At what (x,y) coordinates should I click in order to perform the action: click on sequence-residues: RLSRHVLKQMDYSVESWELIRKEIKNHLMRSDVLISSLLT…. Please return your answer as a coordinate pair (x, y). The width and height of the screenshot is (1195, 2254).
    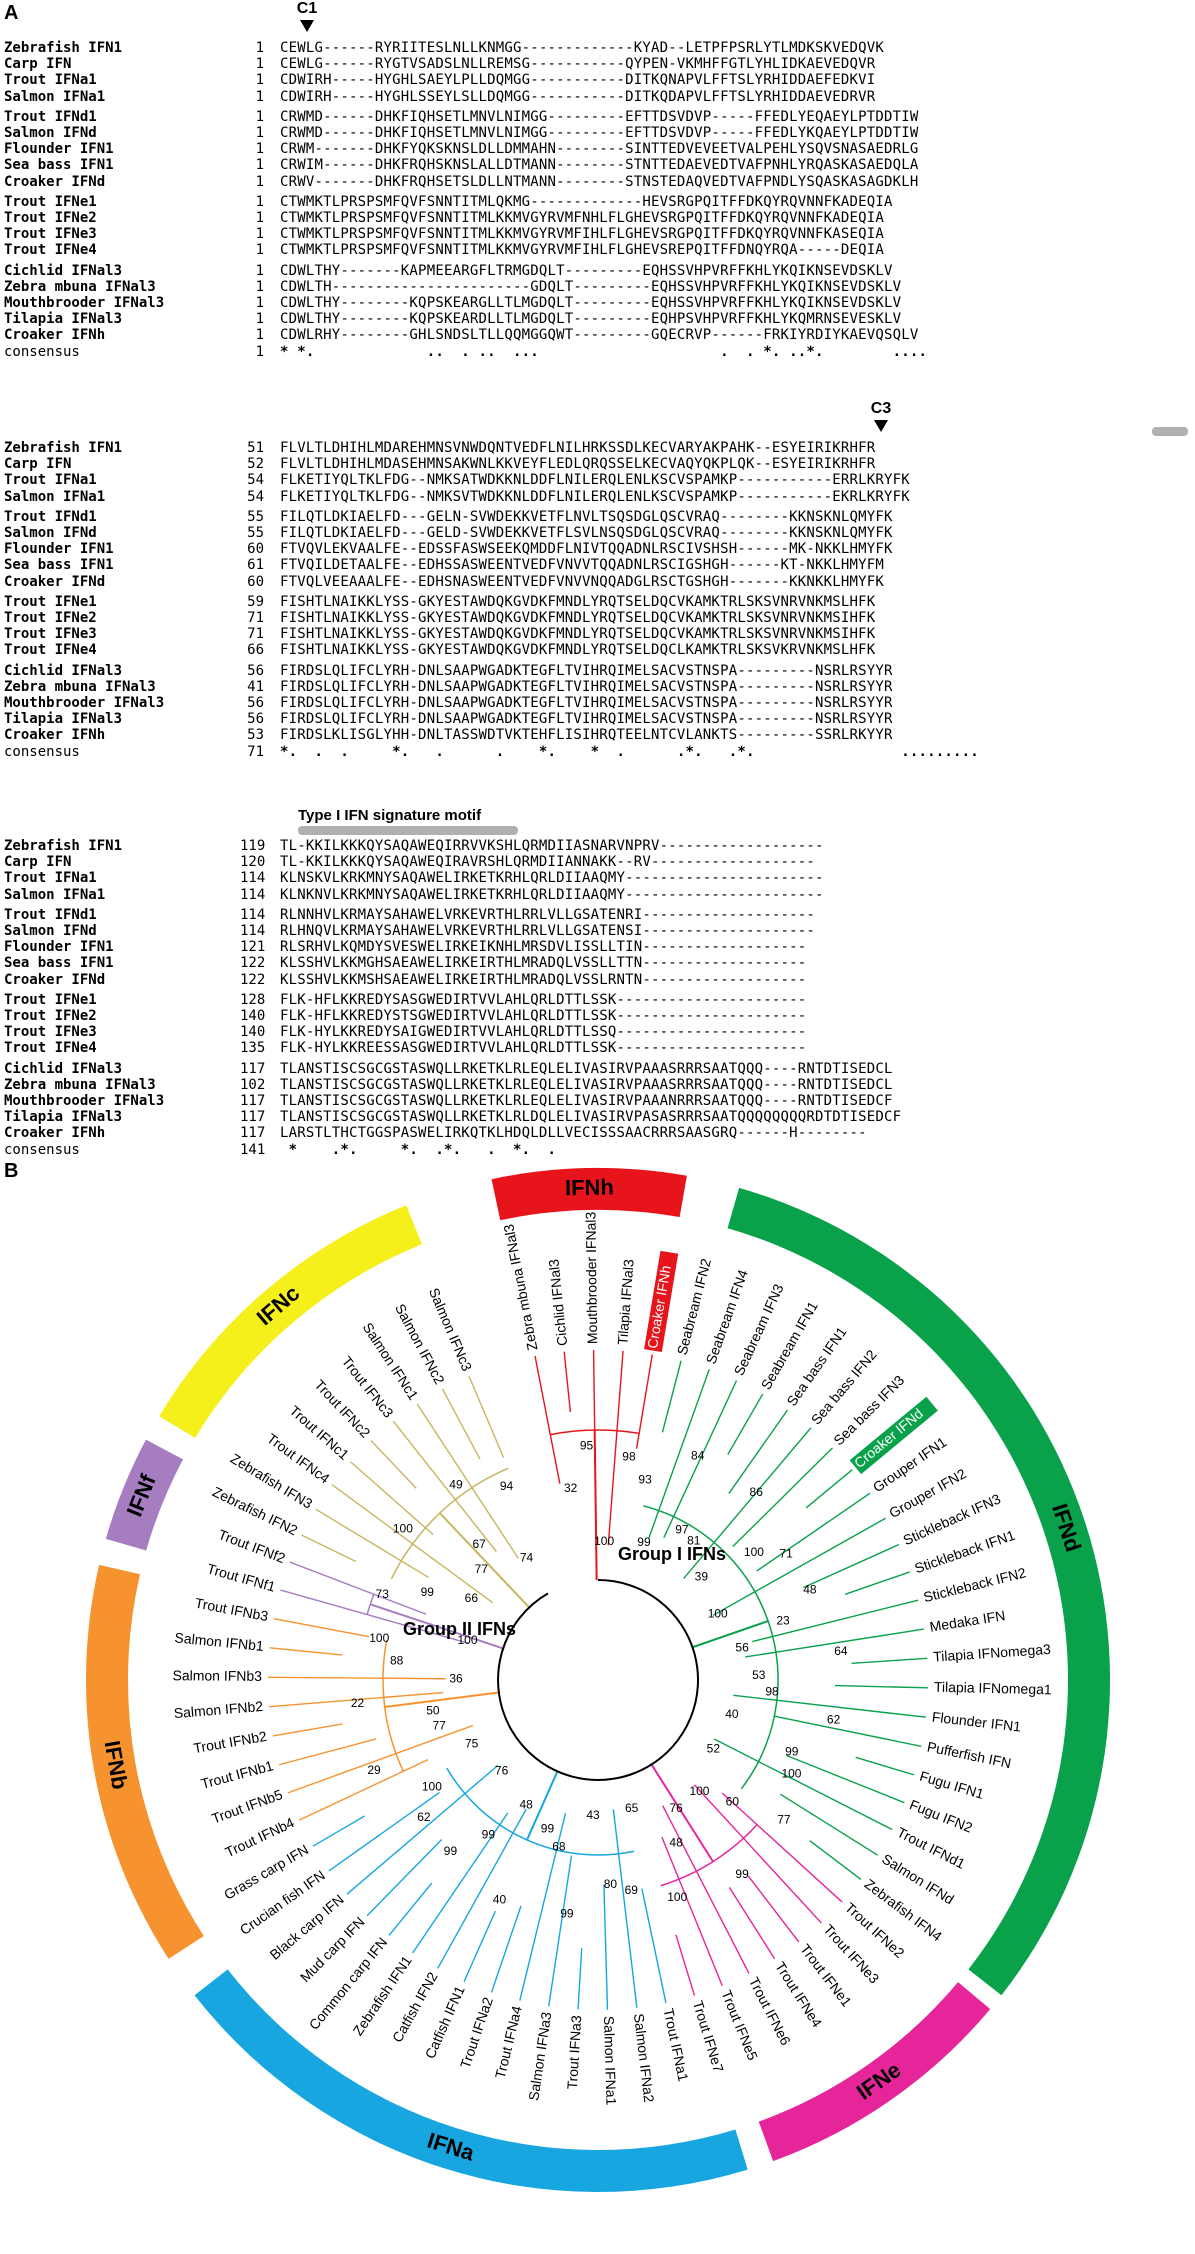
    Looking at the image, I should click on (543, 947).